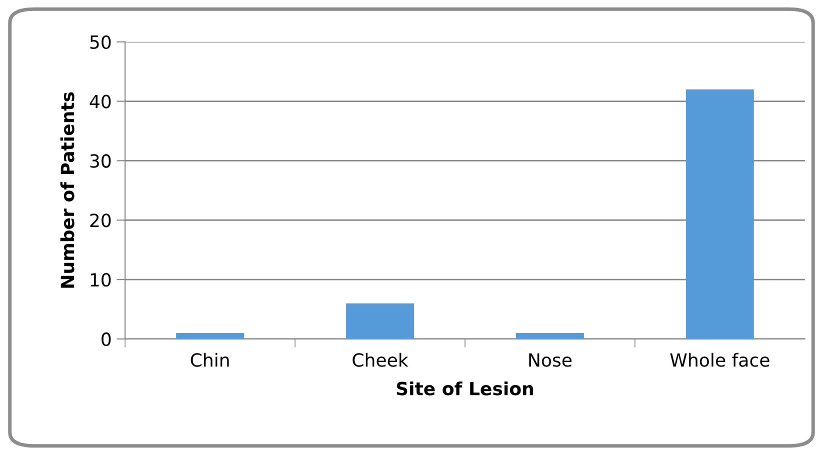 The height and width of the screenshot is (455, 823). Describe the element at coordinates (100, 280) in the screenshot. I see `y-tick-label: 10` at that location.